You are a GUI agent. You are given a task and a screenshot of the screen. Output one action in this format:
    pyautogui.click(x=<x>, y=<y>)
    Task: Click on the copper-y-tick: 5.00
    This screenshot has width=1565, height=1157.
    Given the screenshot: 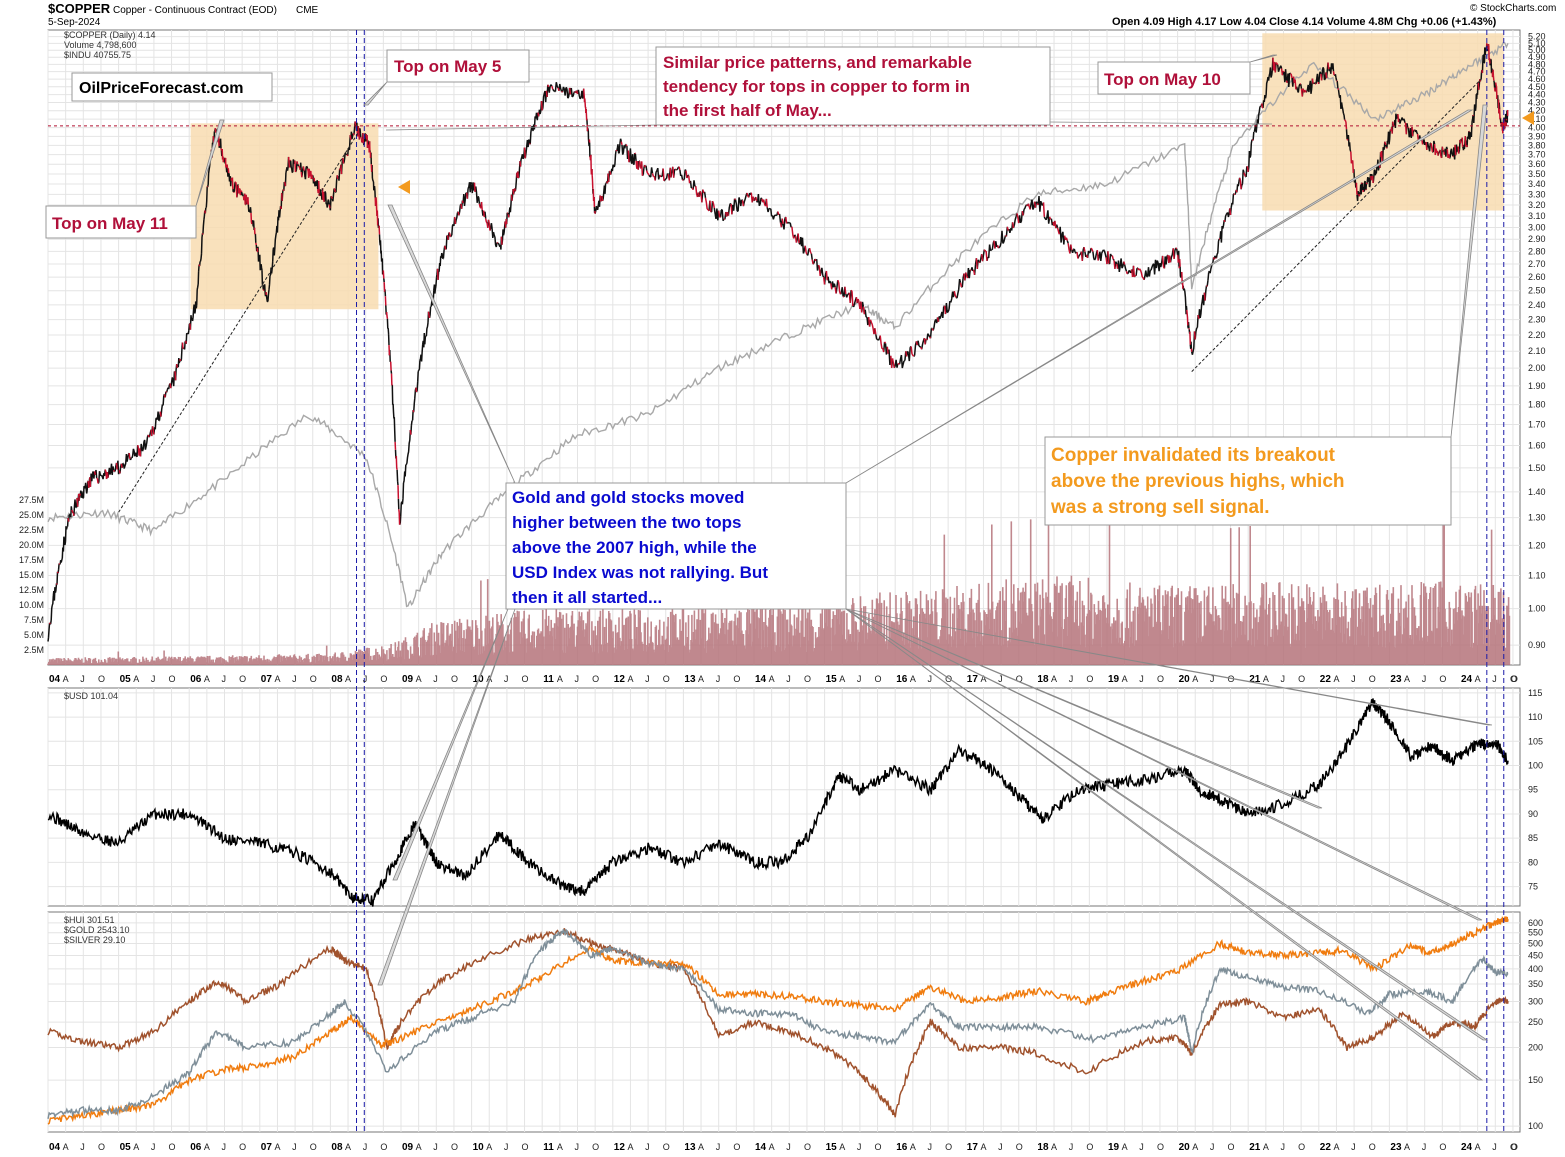 What is the action you would take?
    pyautogui.click(x=1537, y=50)
    